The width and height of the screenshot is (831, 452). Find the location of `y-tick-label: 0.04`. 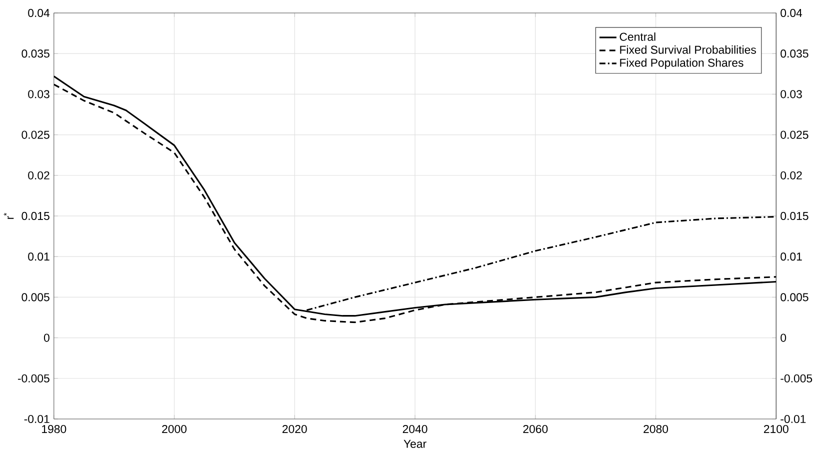

y-tick-label: 0.04 is located at coordinates (39, 13).